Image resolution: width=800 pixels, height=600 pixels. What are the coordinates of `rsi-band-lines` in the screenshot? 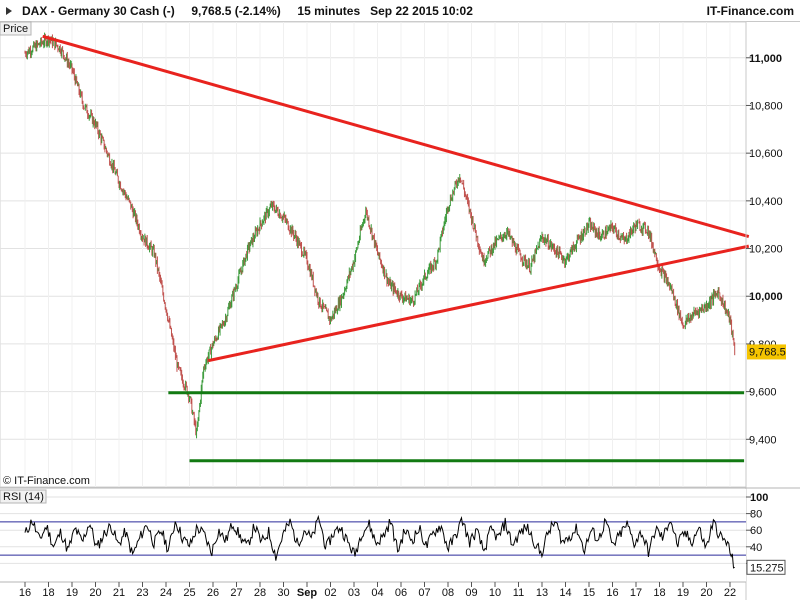 It's located at (373, 538).